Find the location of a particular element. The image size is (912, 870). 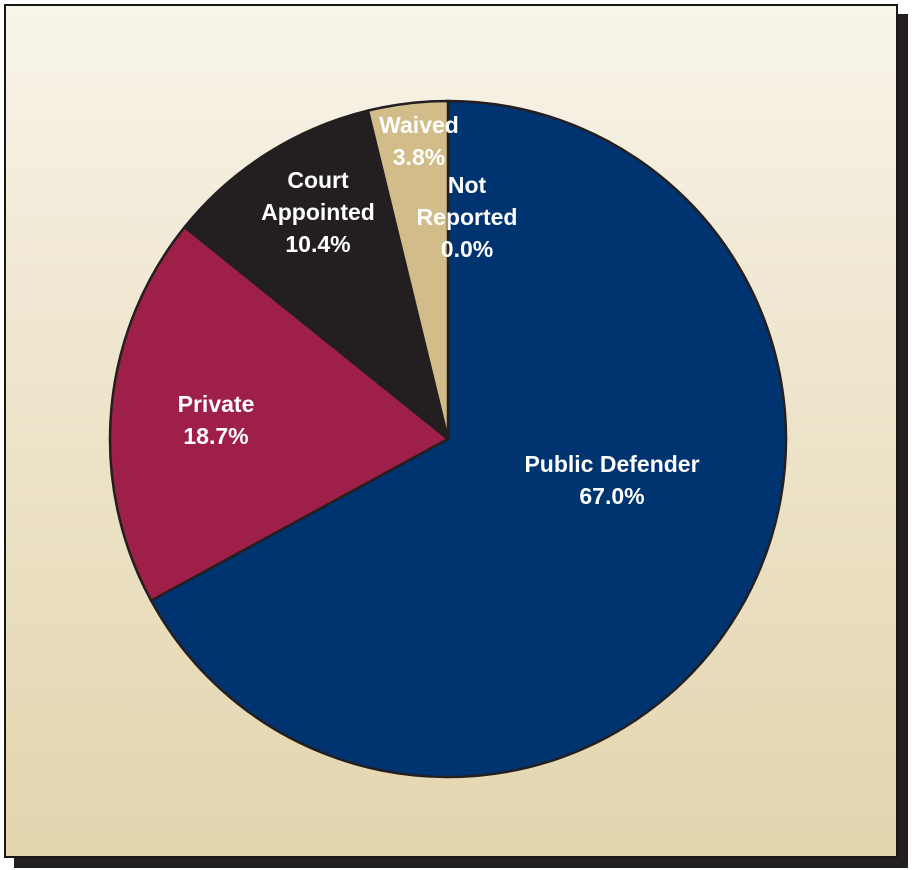

slice-label-line: Private is located at coordinates (216, 404).